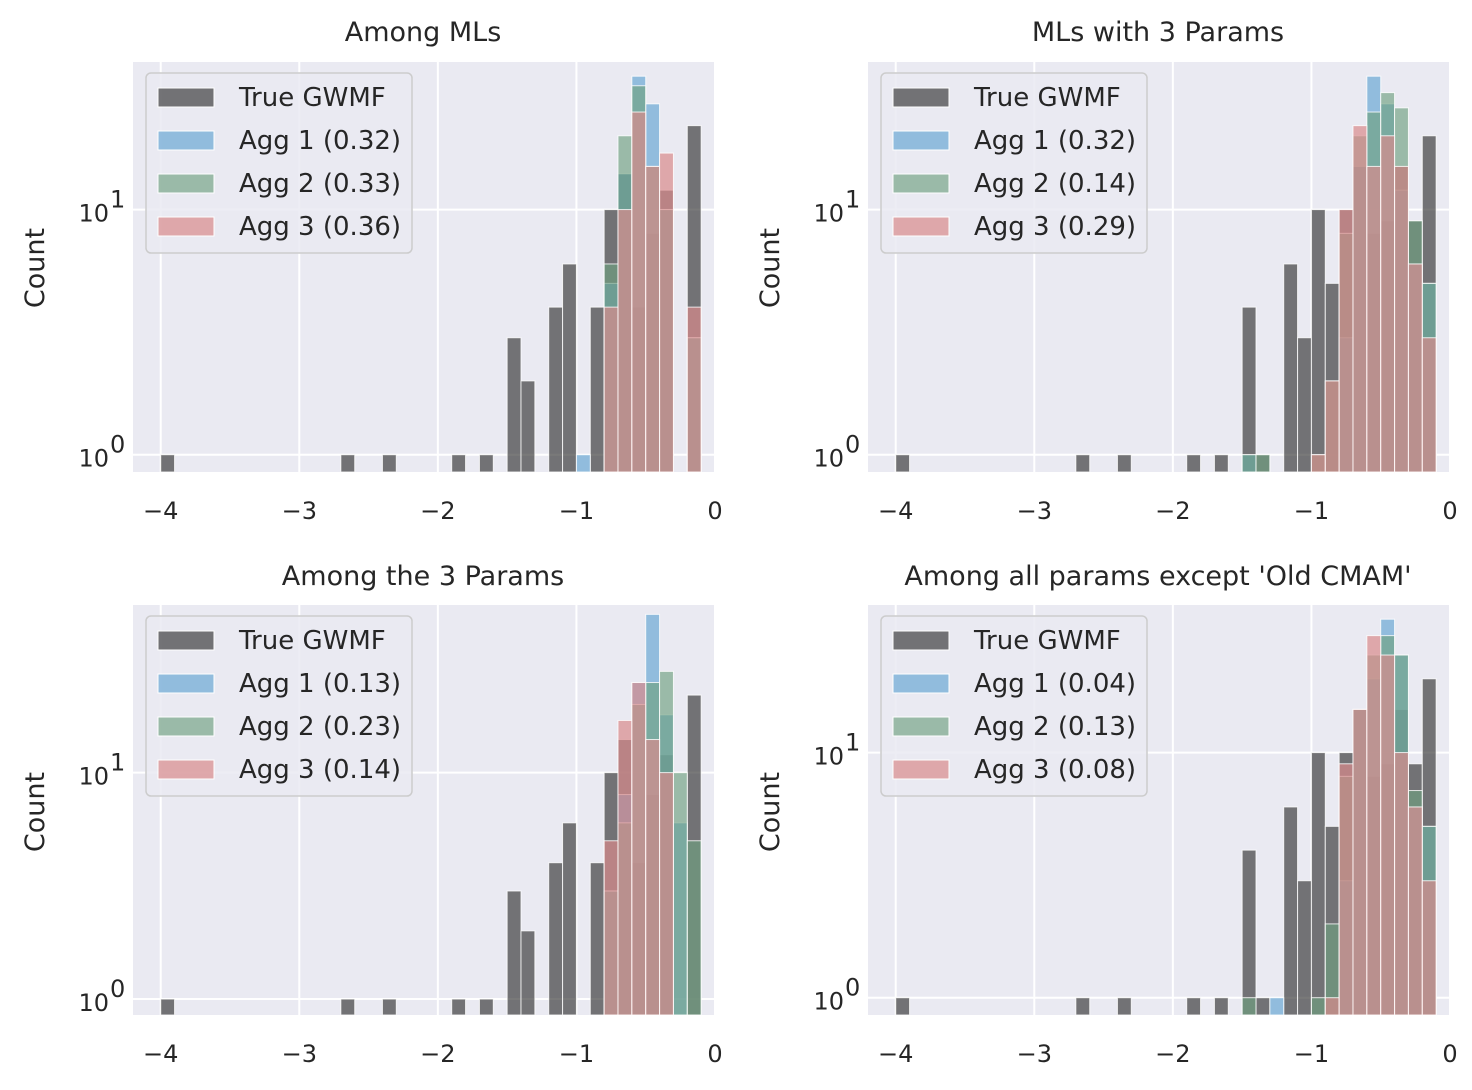  Describe the element at coordinates (1158, 32) in the screenshot. I see `subplot-title: MLs with 3 Params` at that location.